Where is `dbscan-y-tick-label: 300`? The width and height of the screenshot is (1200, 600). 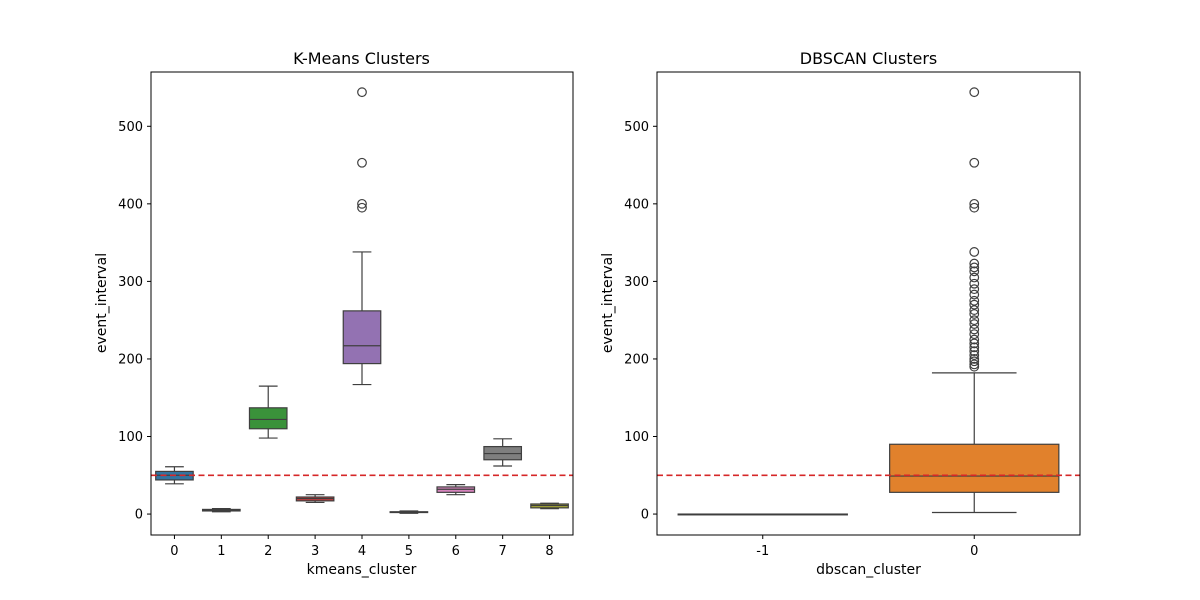
dbscan-y-tick-label: 300 is located at coordinates (636, 282).